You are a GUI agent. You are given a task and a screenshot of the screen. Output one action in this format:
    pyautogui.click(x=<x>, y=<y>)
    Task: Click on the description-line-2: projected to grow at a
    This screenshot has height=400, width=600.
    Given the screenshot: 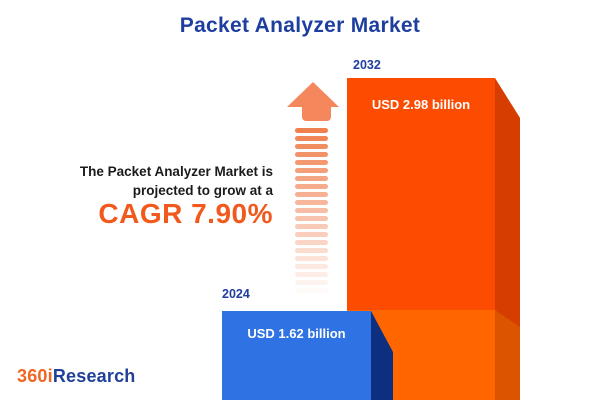 What is the action you would take?
    pyautogui.click(x=202, y=190)
    